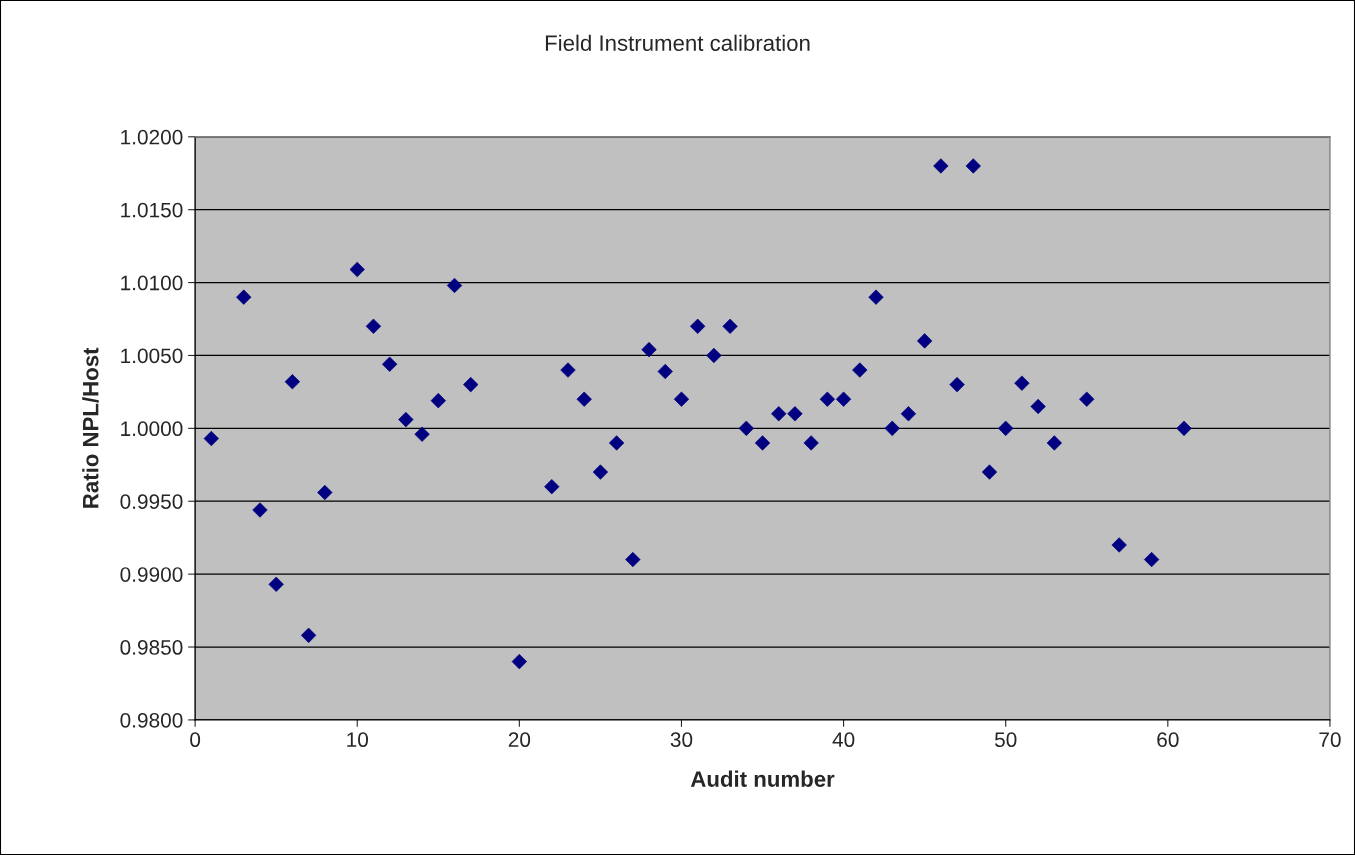 The image size is (1355, 855). What do you see at coordinates (152, 210) in the screenshot?
I see `y-tick-label: 1.0150` at bounding box center [152, 210].